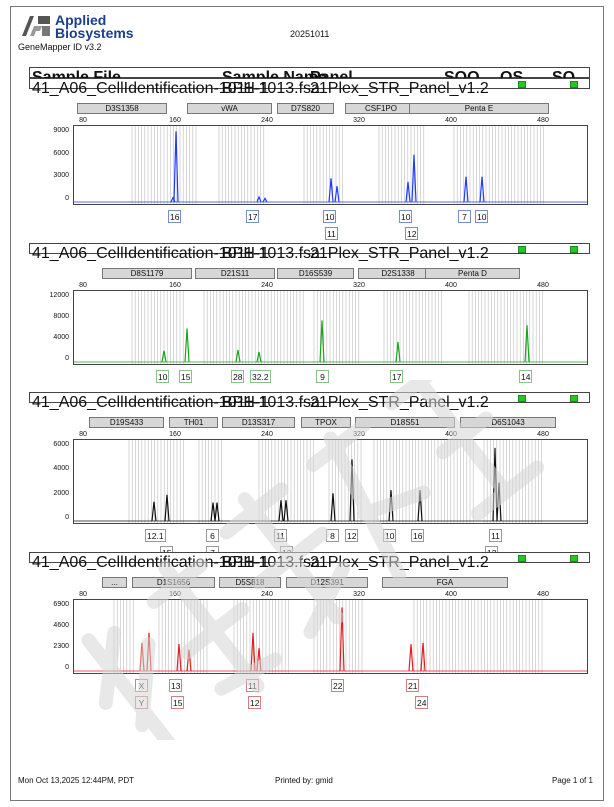  I want to click on marker-label: D18S51, so click(405, 422).